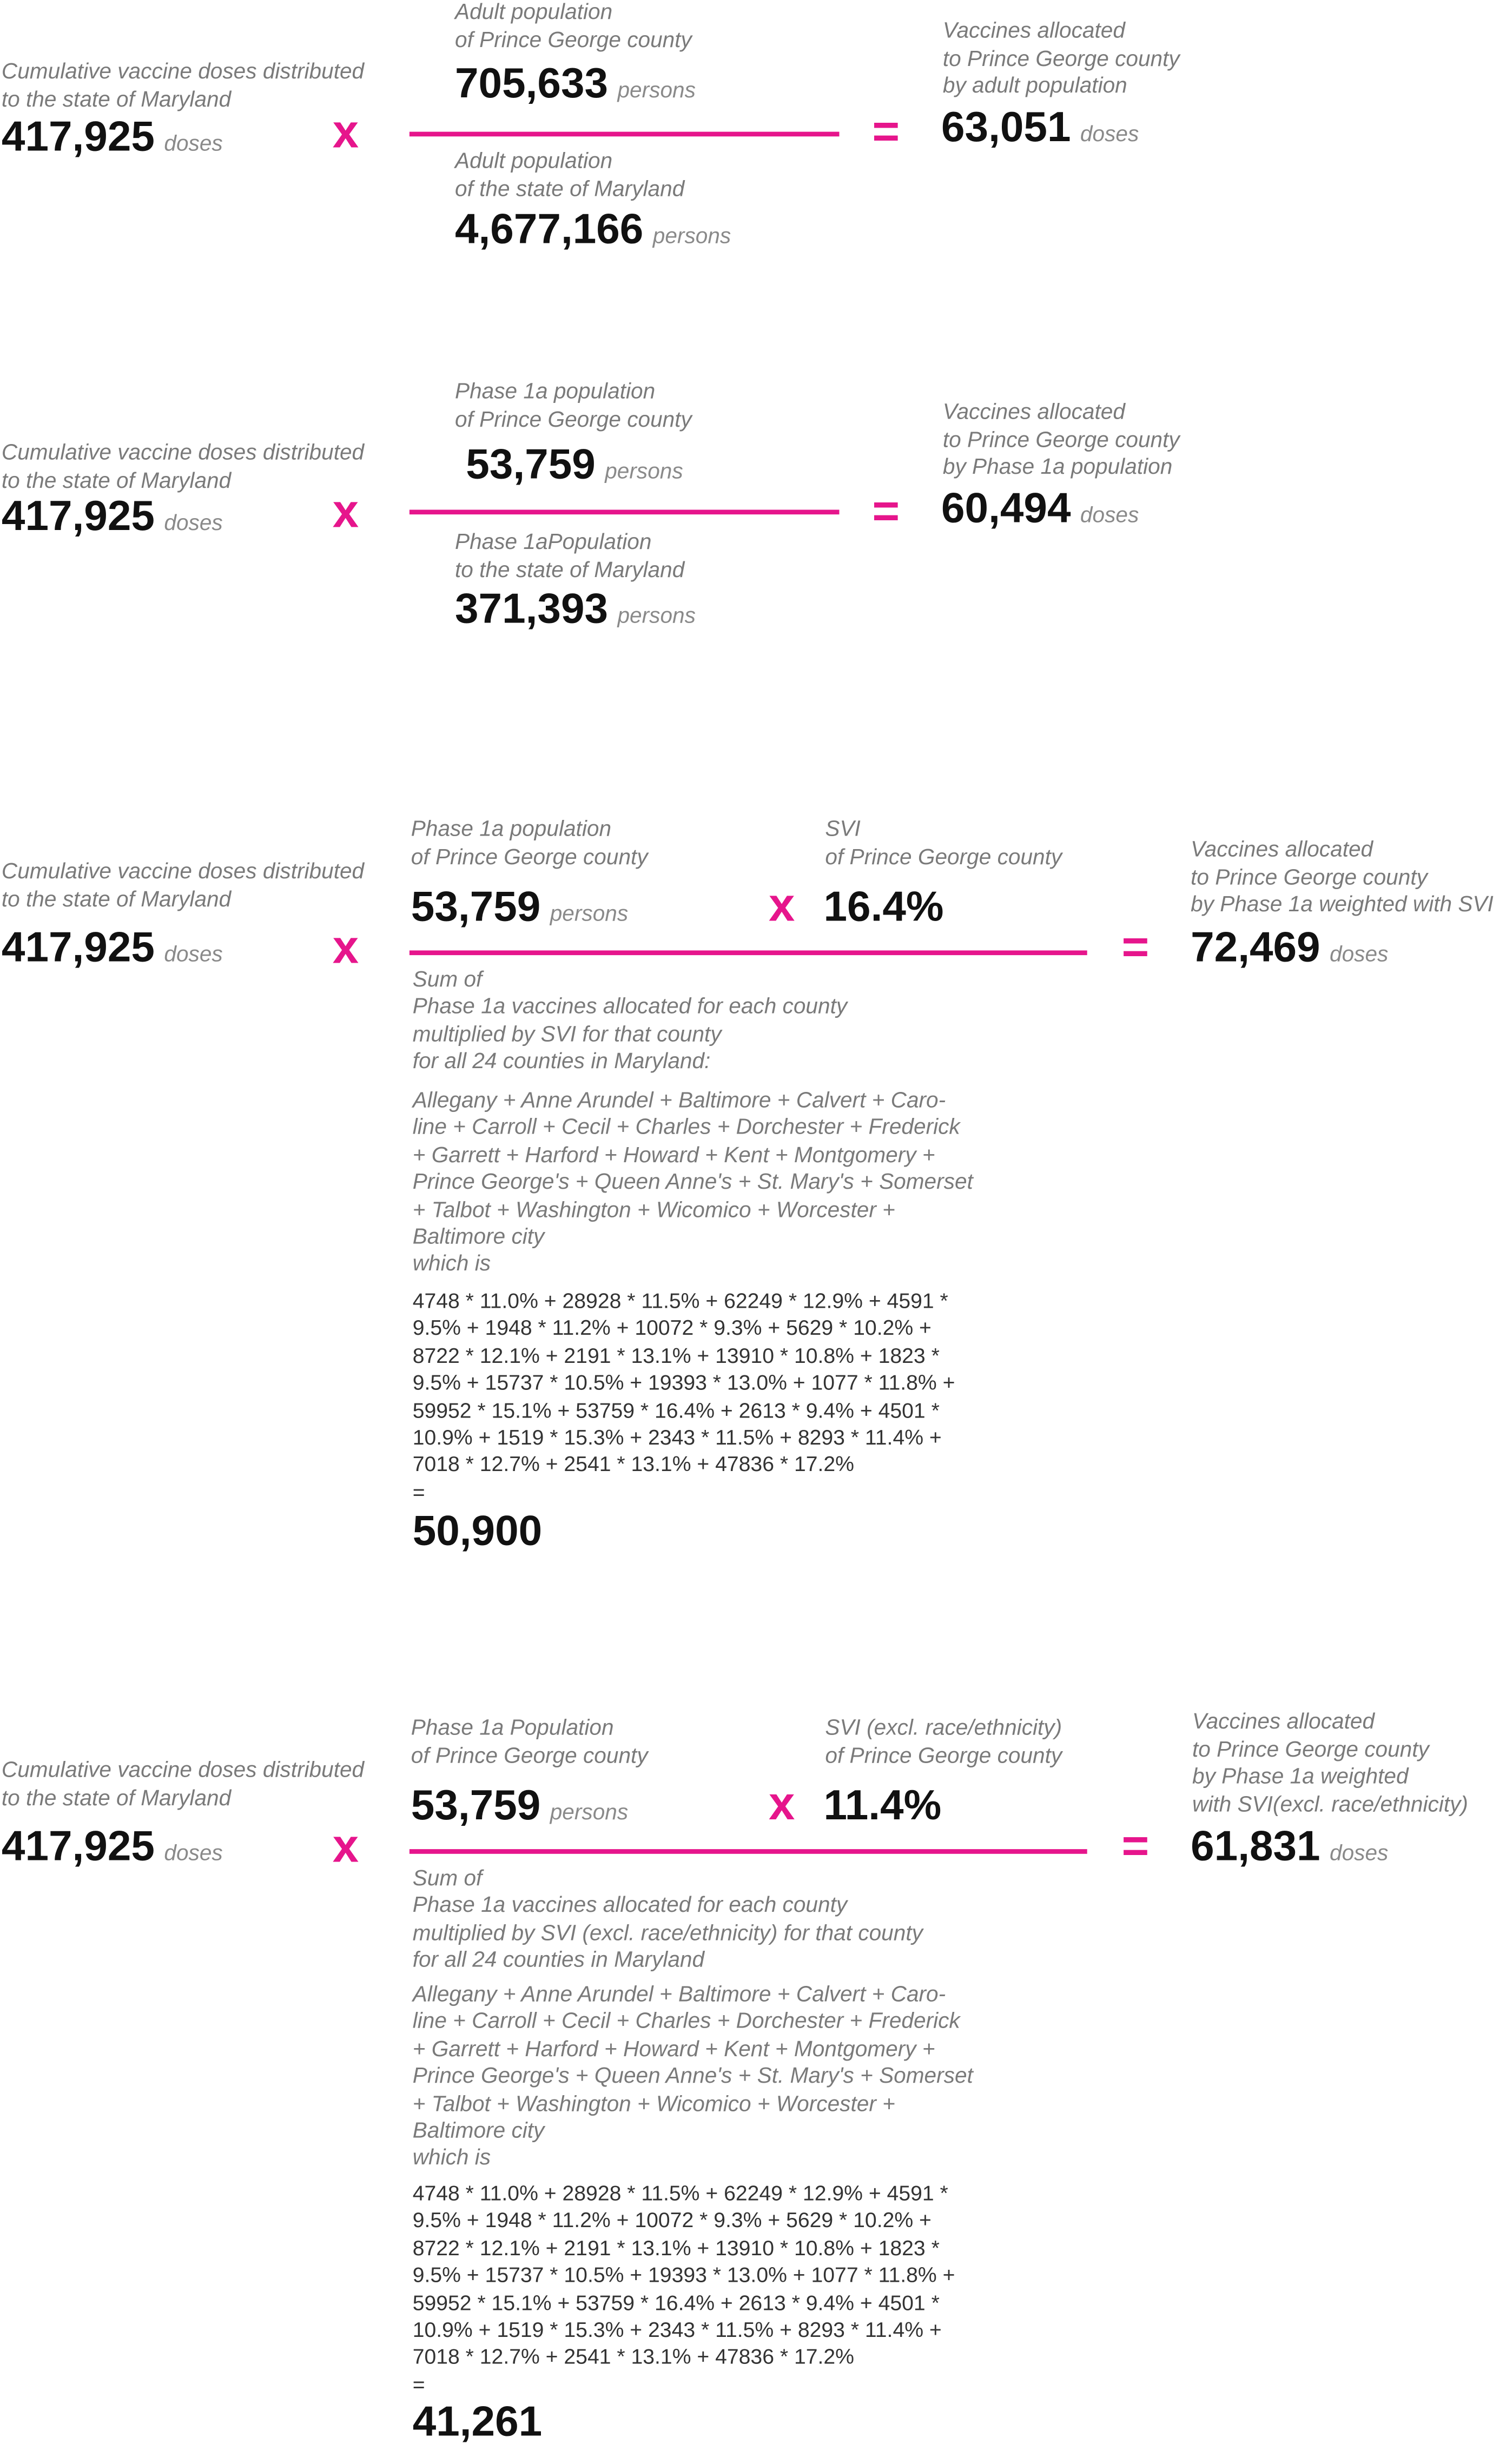  Describe the element at coordinates (575, 612) in the screenshot. I see `denominator-value: 371,393 persons` at that location.